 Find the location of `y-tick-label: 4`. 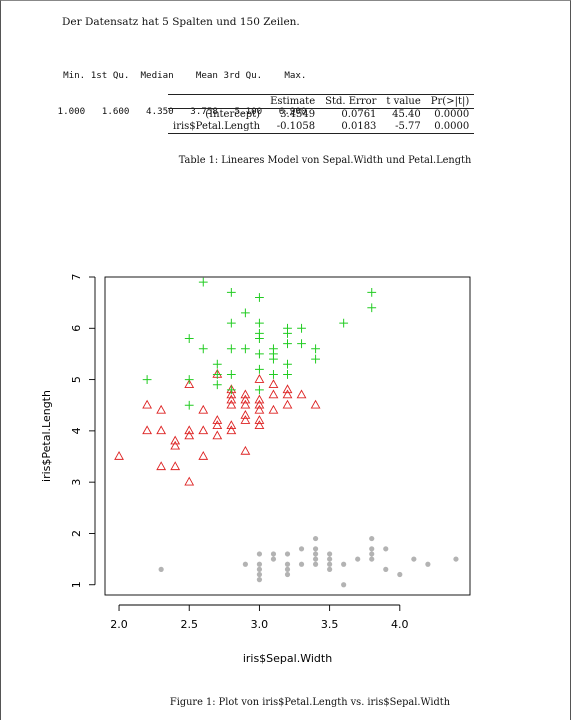

y-tick-label: 4 is located at coordinates (76, 430).